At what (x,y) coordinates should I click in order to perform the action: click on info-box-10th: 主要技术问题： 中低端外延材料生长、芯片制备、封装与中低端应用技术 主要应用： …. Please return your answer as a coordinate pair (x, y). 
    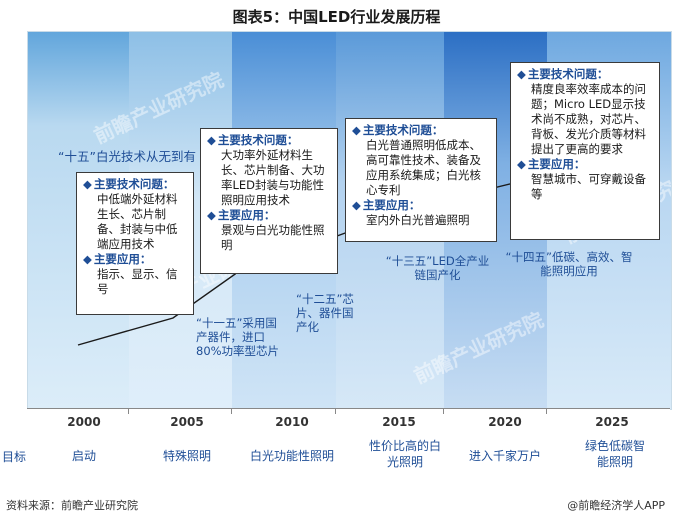
    Looking at the image, I should click on (135, 243).